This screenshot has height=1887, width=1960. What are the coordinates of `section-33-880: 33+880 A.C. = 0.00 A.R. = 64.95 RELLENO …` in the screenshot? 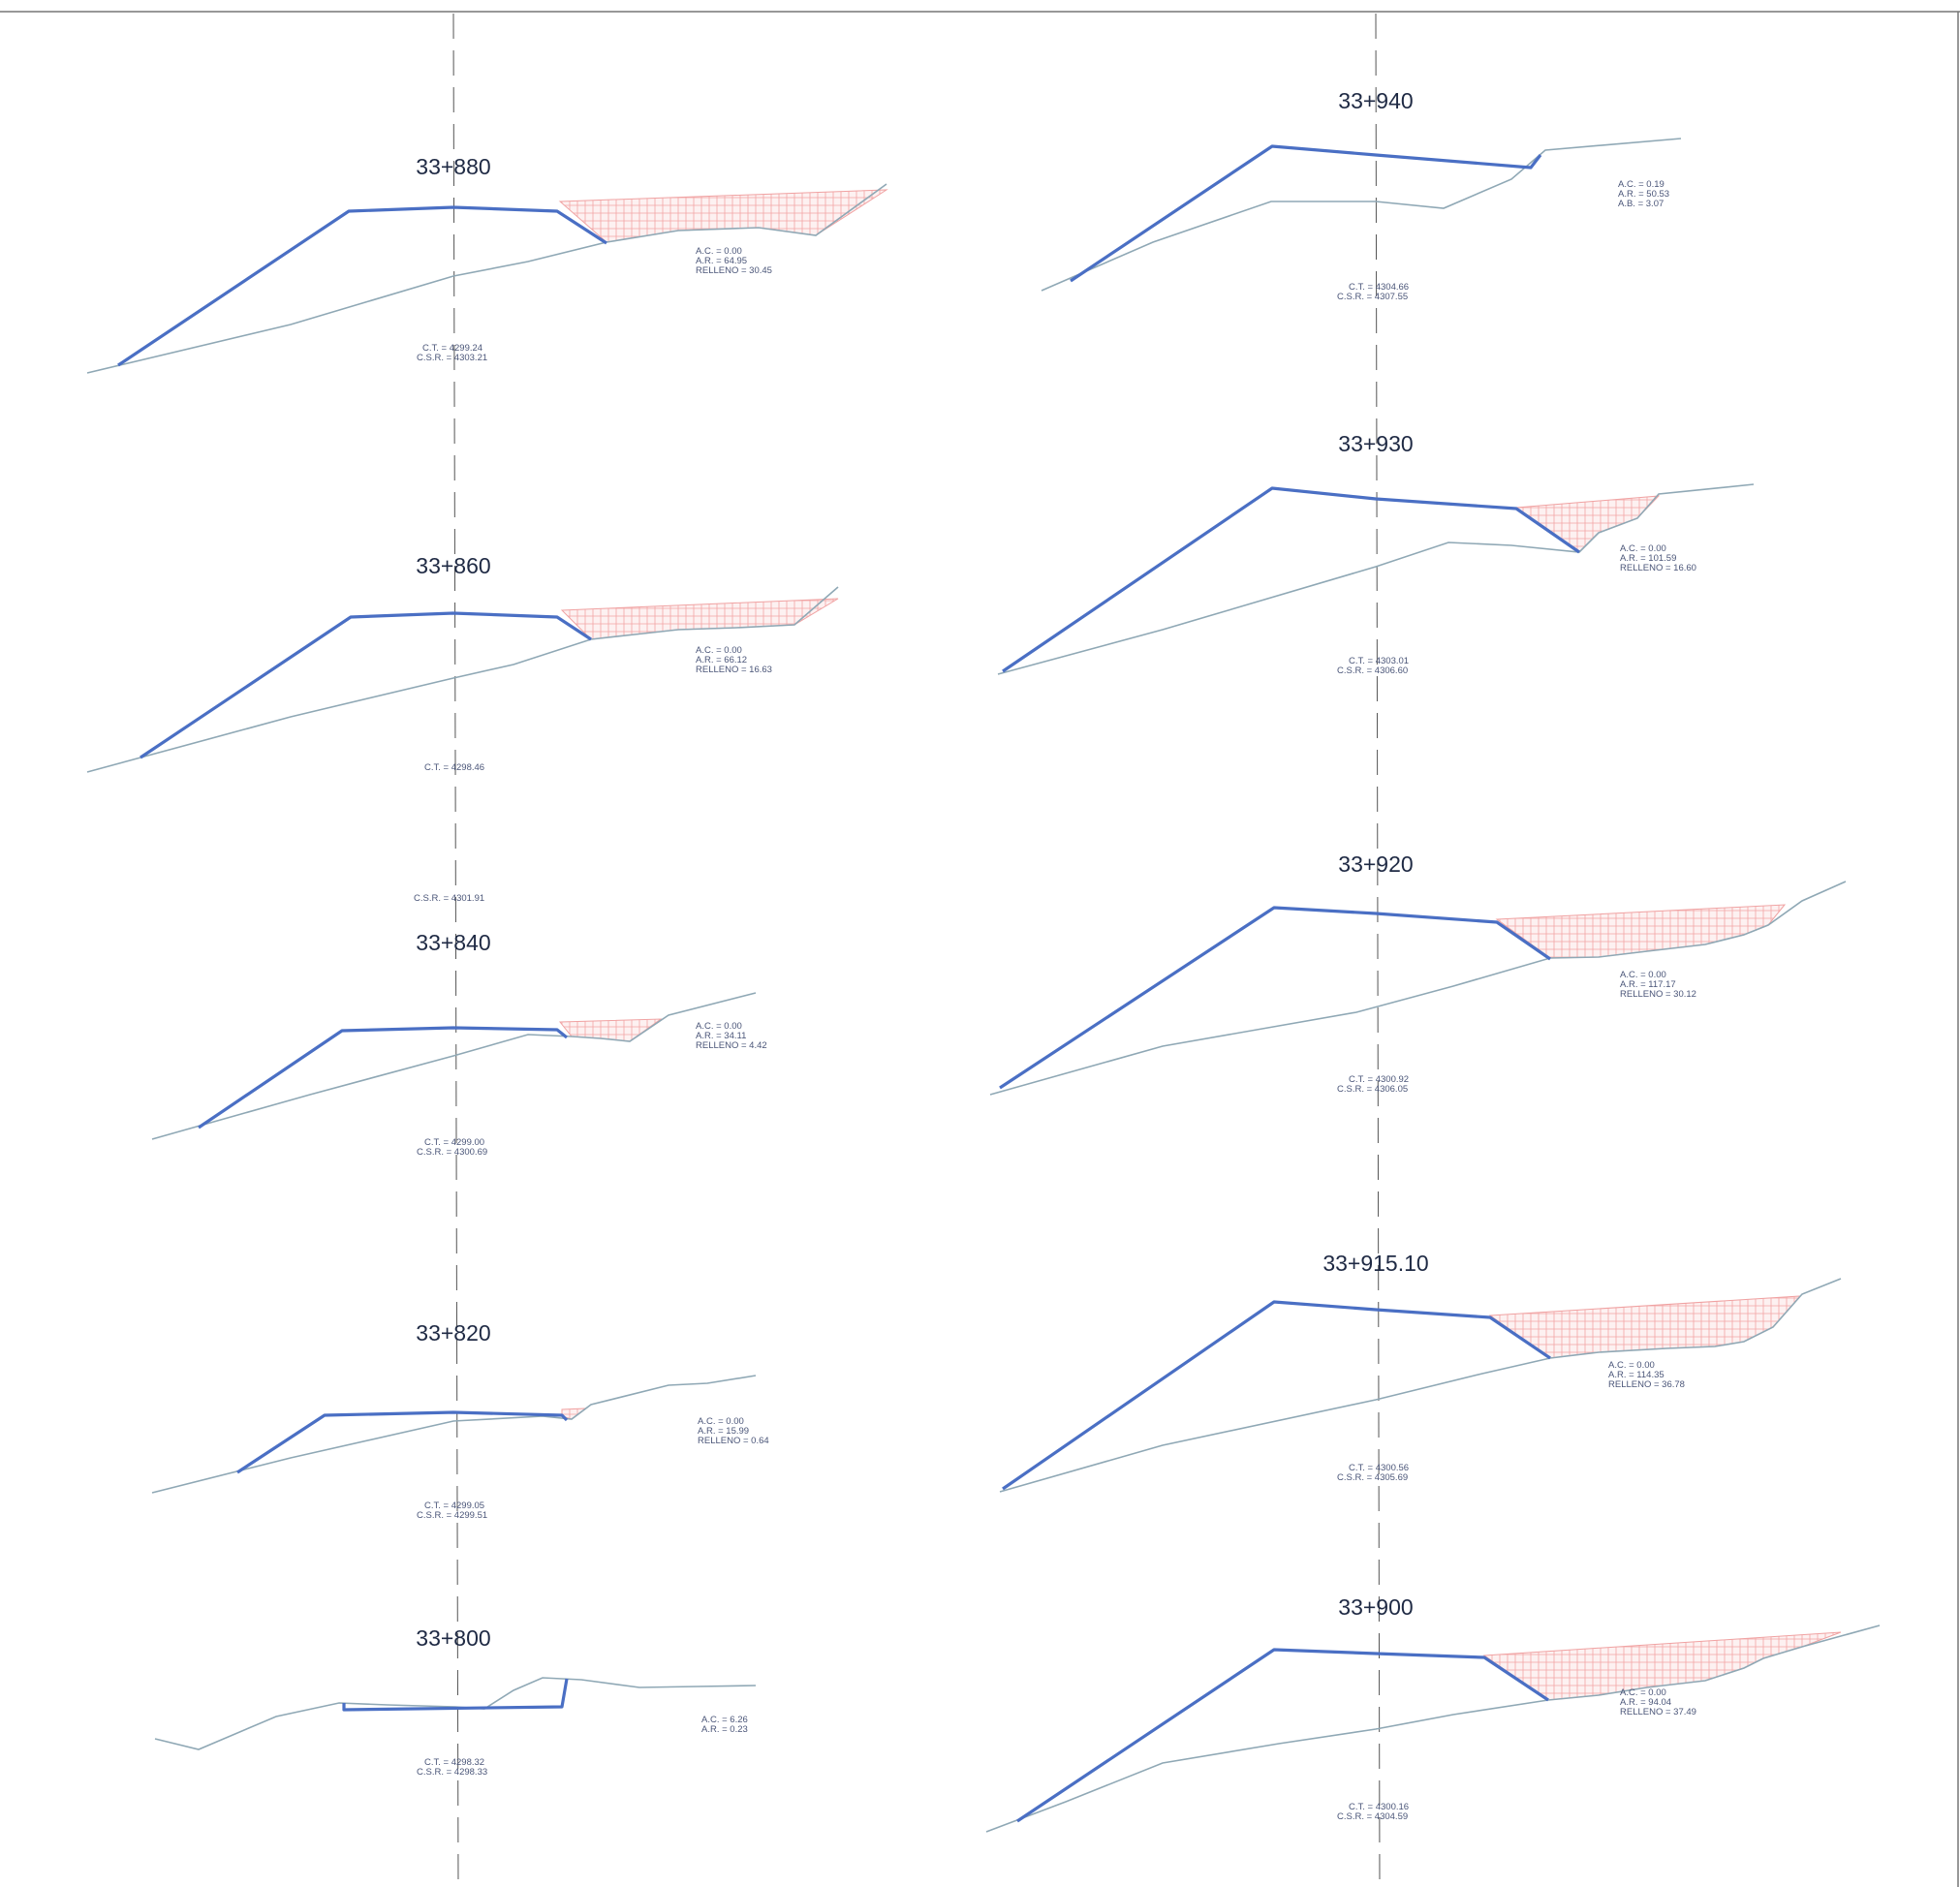 It's located at (487, 264).